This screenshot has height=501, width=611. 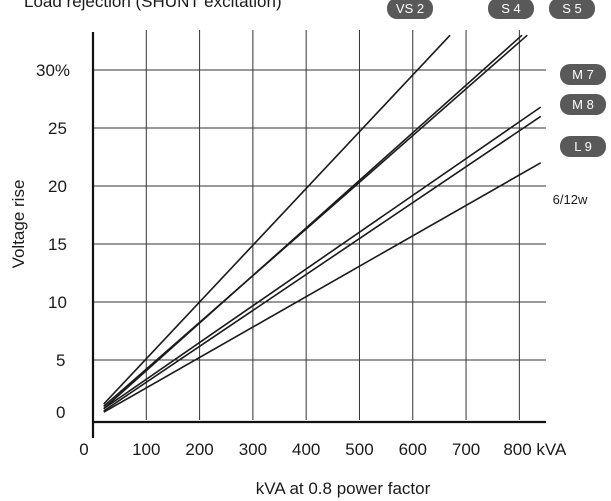 What do you see at coordinates (343, 488) in the screenshot?
I see `x-axis-label: kVA at 0.8 power factor` at bounding box center [343, 488].